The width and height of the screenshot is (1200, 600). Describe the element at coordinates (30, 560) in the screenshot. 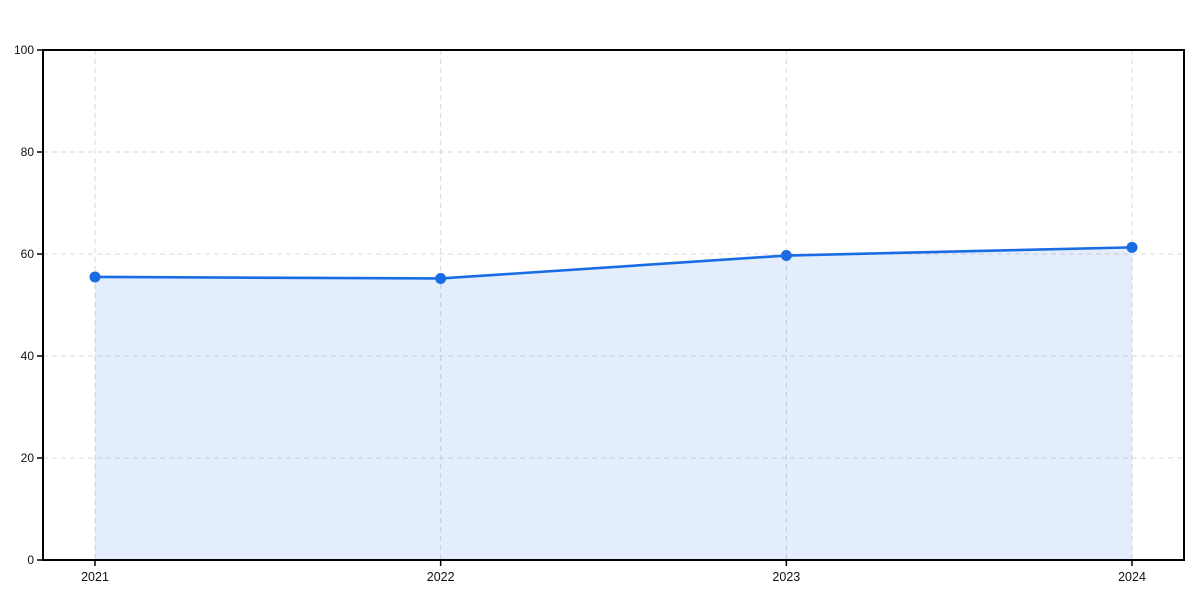

I see `y-tick-label: 0` at that location.